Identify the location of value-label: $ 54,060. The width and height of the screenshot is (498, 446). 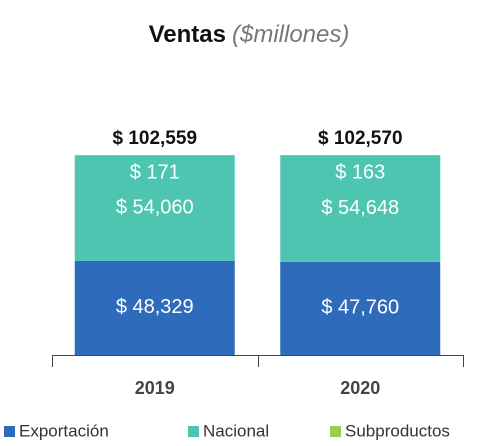
(155, 207).